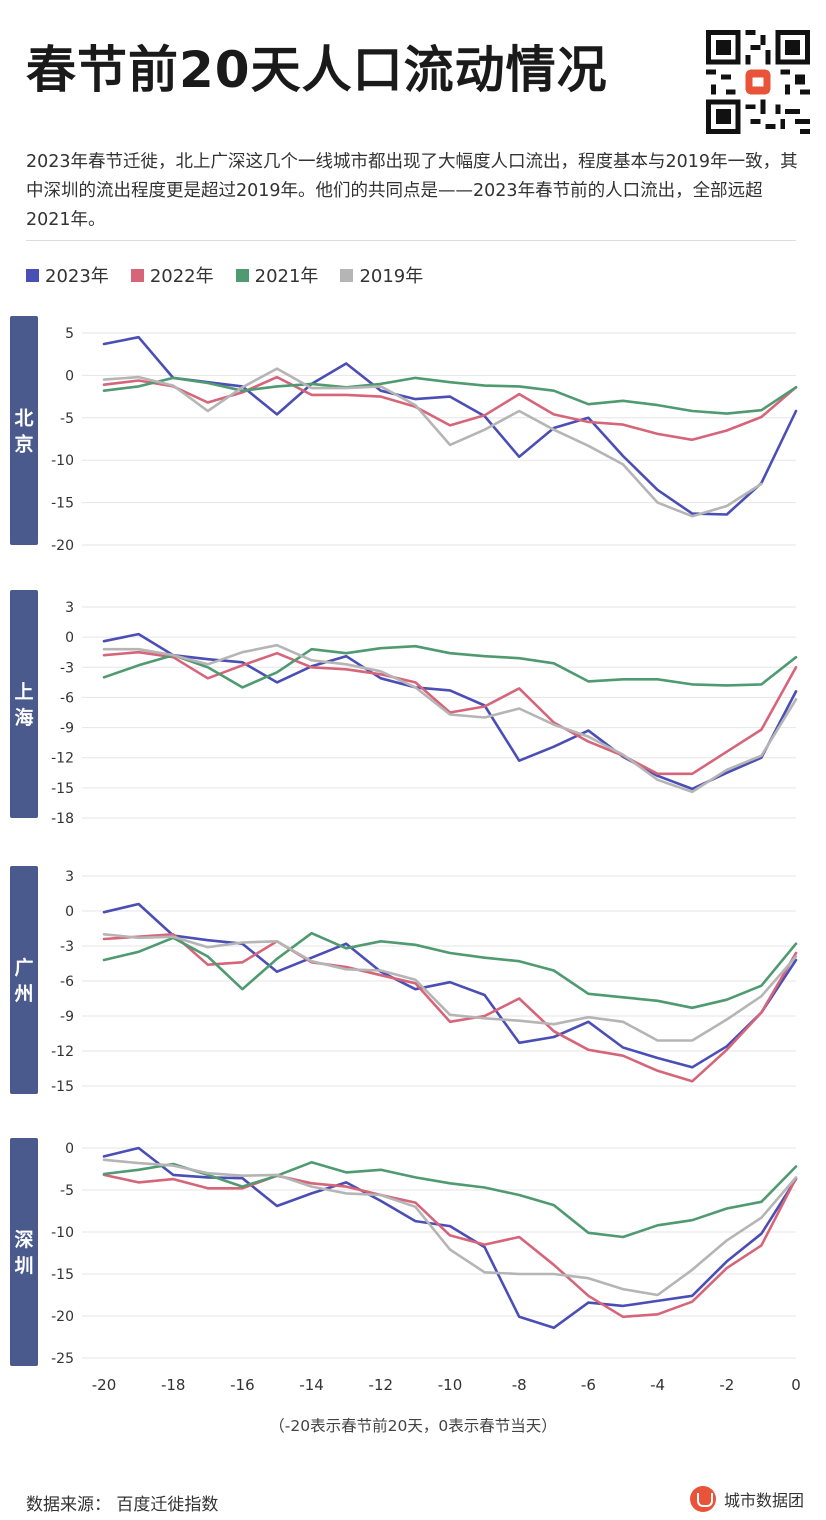 Image resolution: width=826 pixels, height=1520 pixels. I want to click on y-tick-label: -18, so click(62, 819).